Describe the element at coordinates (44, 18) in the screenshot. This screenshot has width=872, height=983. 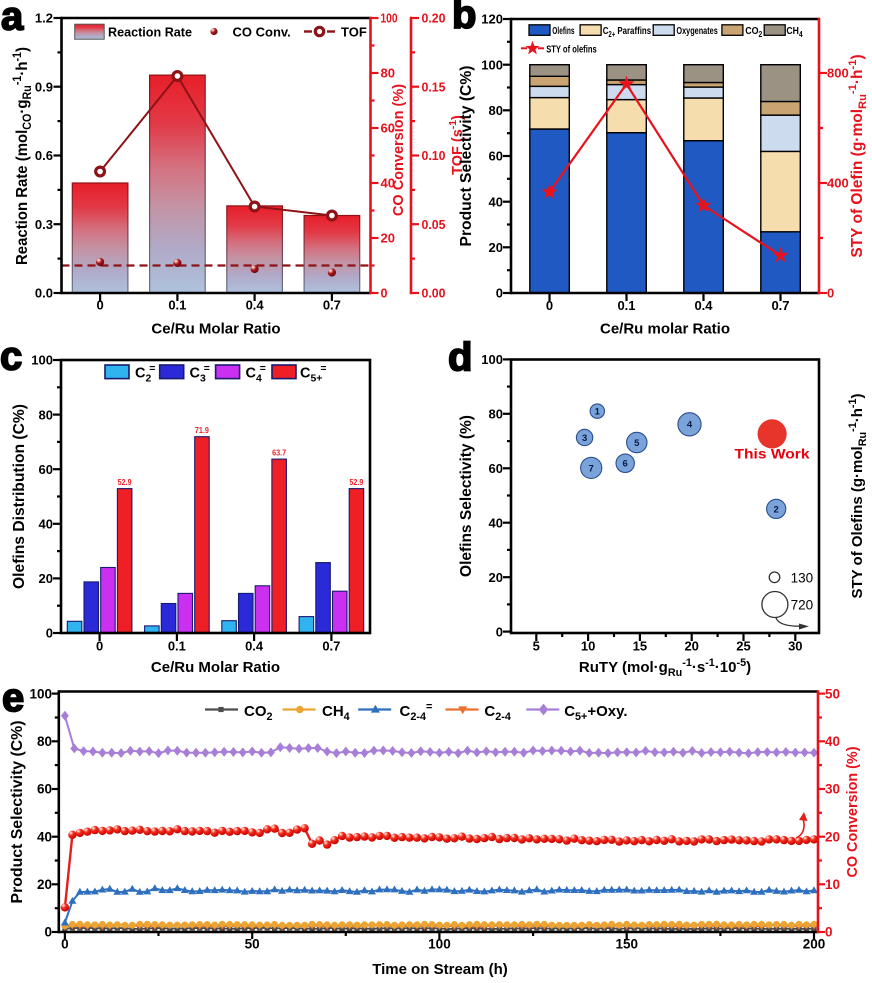
I see `svg-text: 1.2` at that location.